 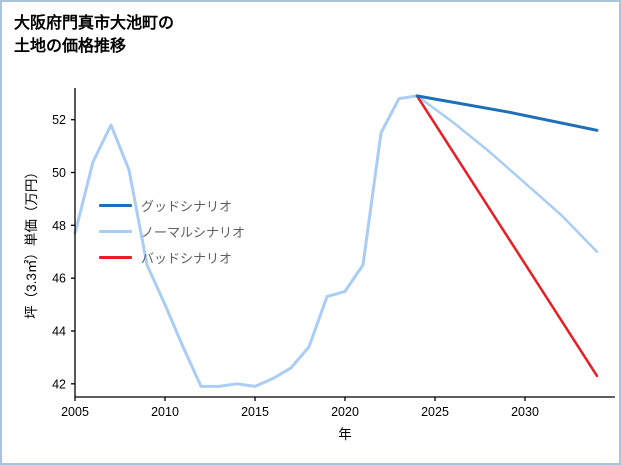 I want to click on legend-item-normal: ノーマルシナリオ, so click(x=172, y=231).